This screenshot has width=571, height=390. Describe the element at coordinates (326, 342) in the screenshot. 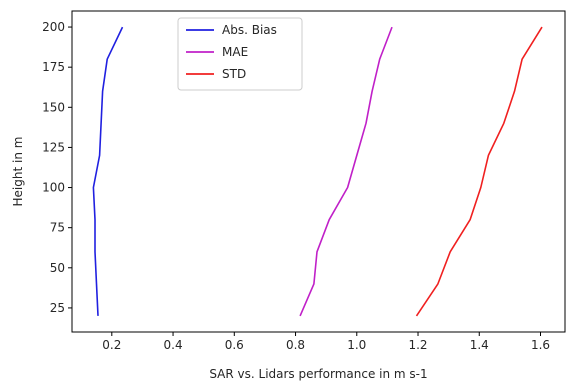

I see `x-axis: 0.2 0.4 0.6 0.8 1.0 1.2 1.4 1.6` at that location.